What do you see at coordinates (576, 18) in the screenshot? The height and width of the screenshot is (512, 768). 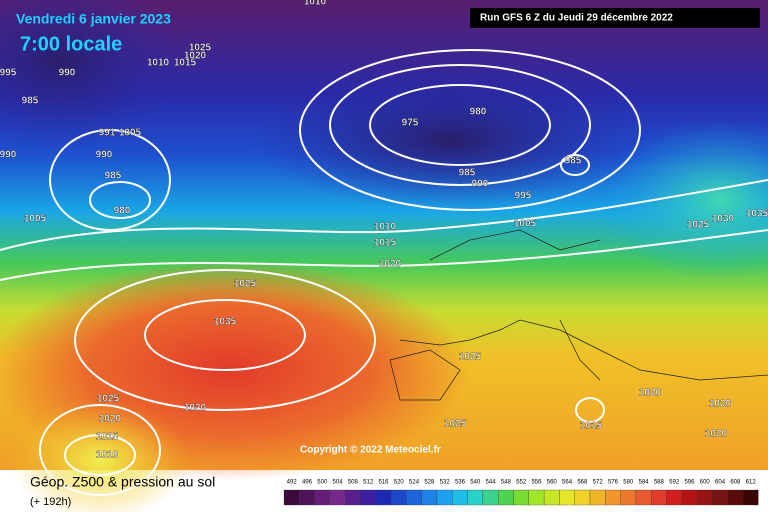 I see `run-info: Run GFS 6 Z du Jeudi 29 décembre 2022` at bounding box center [576, 18].